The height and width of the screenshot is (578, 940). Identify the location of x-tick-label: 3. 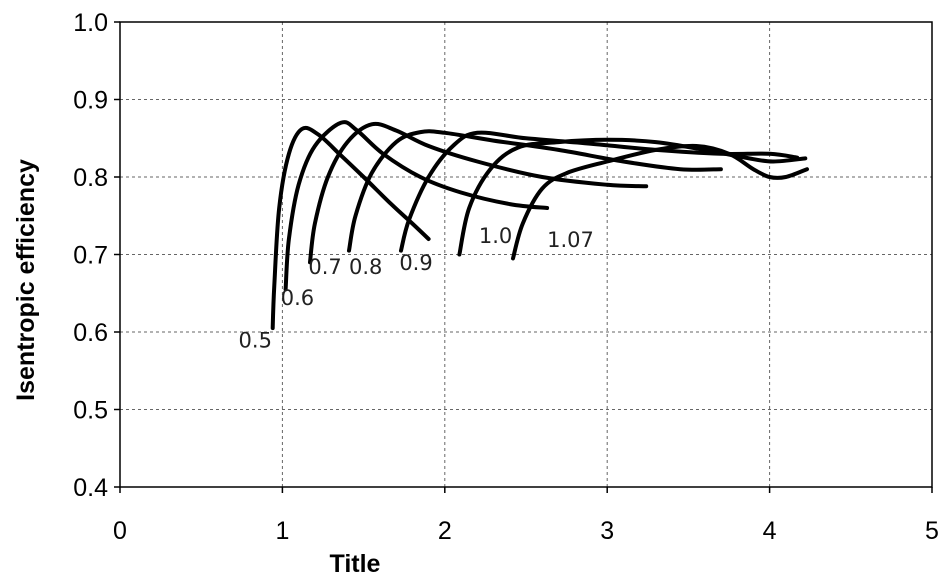
(607, 531).